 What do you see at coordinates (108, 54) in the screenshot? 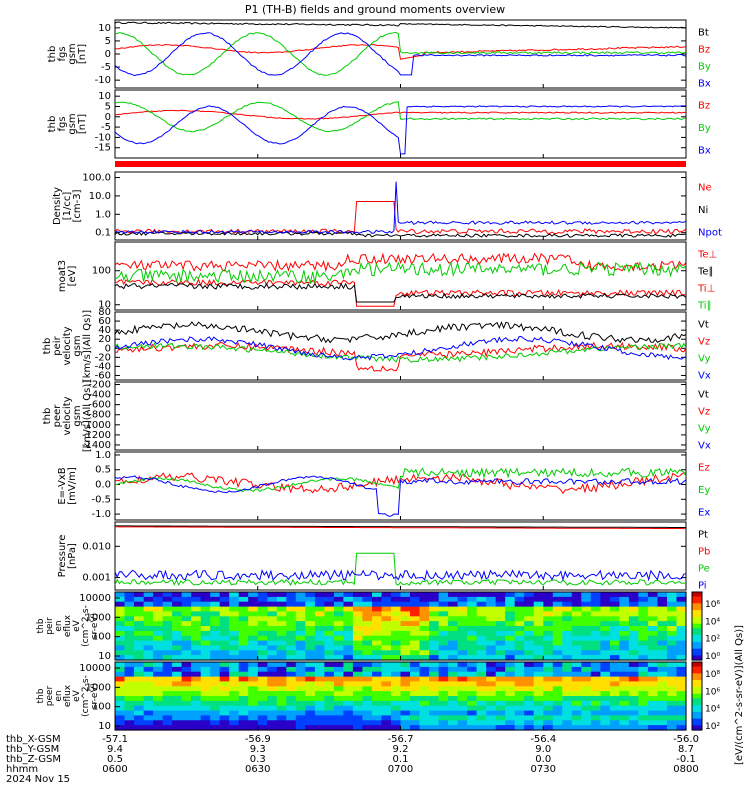
I see `y-tick-label: 0` at bounding box center [108, 54].